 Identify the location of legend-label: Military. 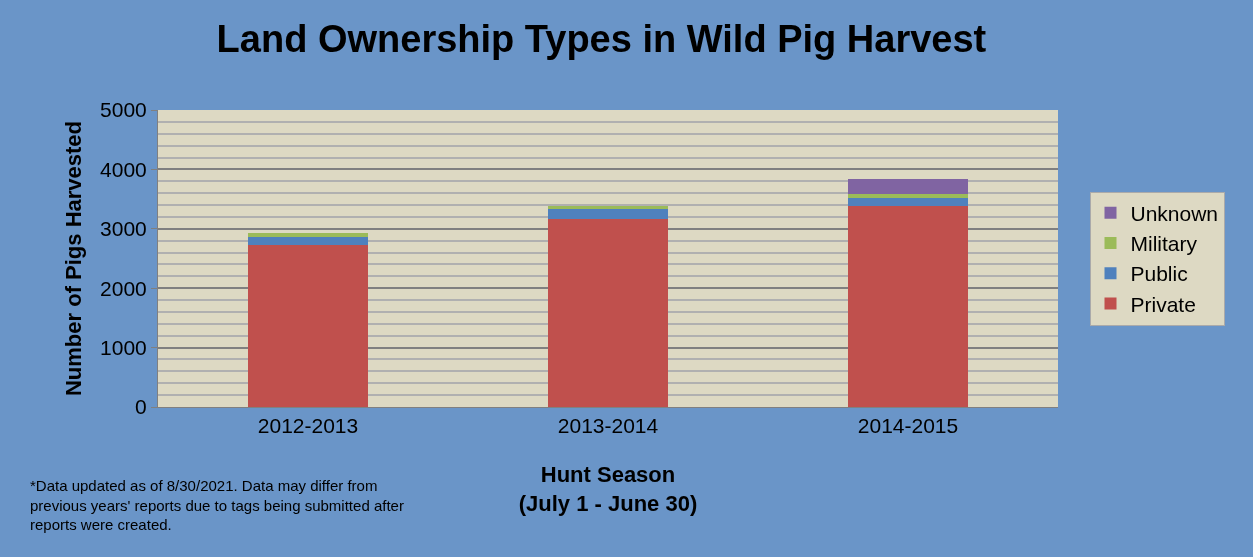
(1164, 244).